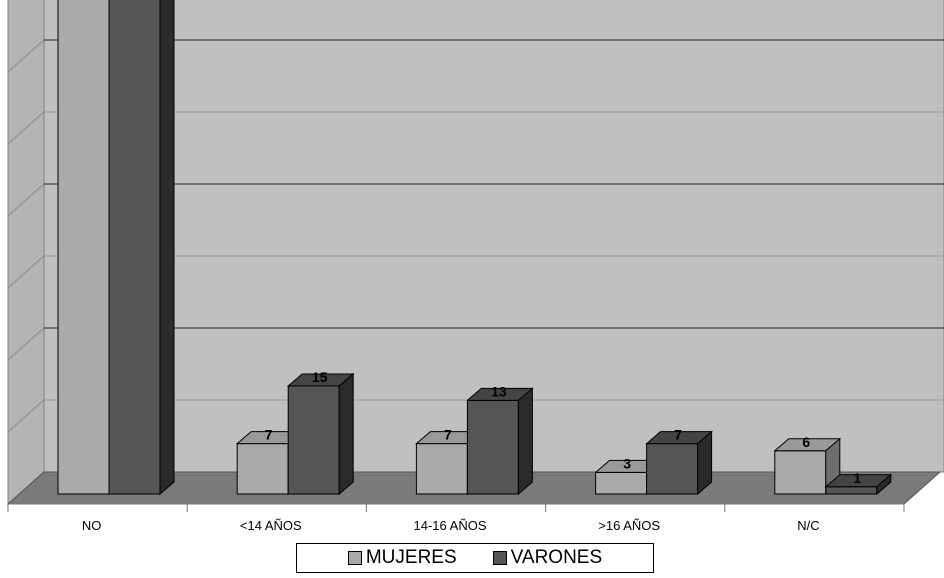 Image resolution: width=944 pixels, height=578 pixels. I want to click on x-tick-label: >16 AÑOS, so click(629, 525).